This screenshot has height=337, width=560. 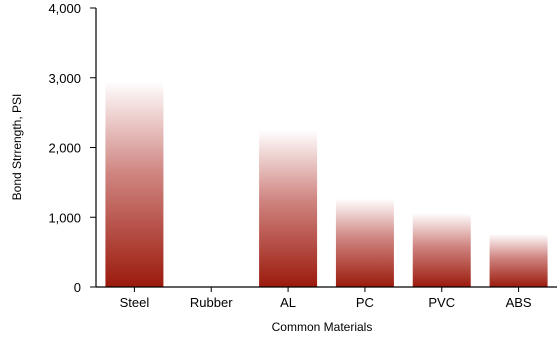 I want to click on bar-pc, so click(x=364, y=242).